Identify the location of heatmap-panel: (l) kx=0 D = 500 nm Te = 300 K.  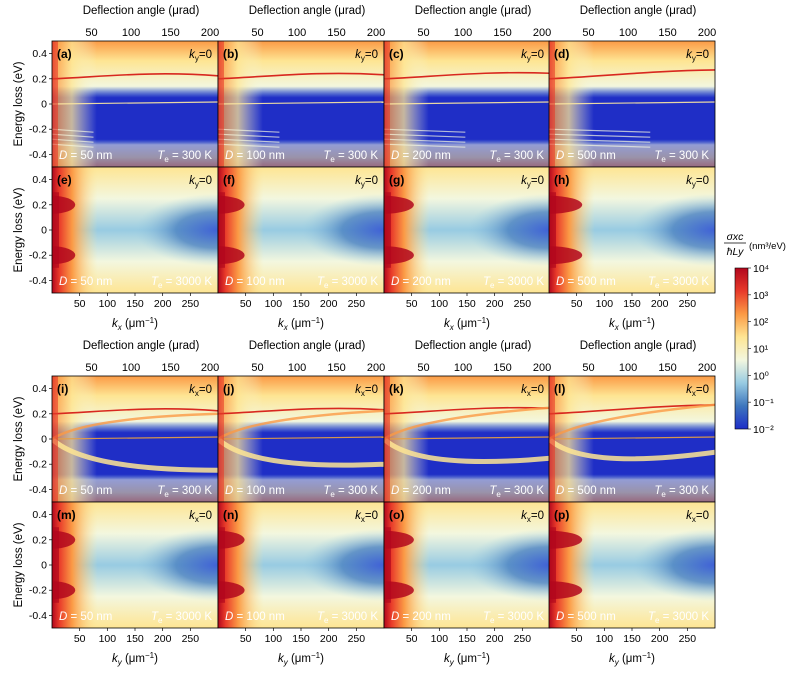
(632, 439).